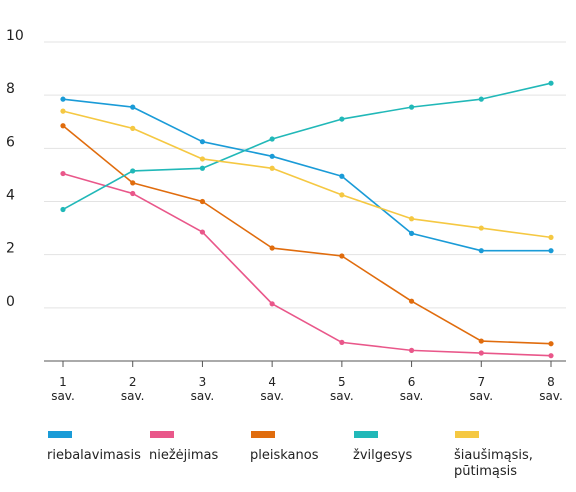 This screenshot has height=492, width=576. Describe the element at coordinates (203, 389) in the screenshot. I see `x-tick-label: 3 sav.` at that location.